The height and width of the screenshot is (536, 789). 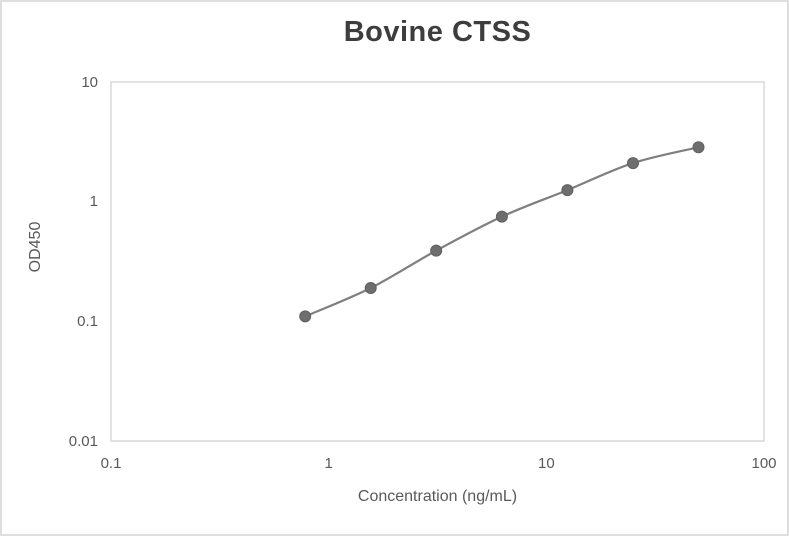 I want to click on x-axis-title: Concentration (ng/mL), so click(x=437, y=496).